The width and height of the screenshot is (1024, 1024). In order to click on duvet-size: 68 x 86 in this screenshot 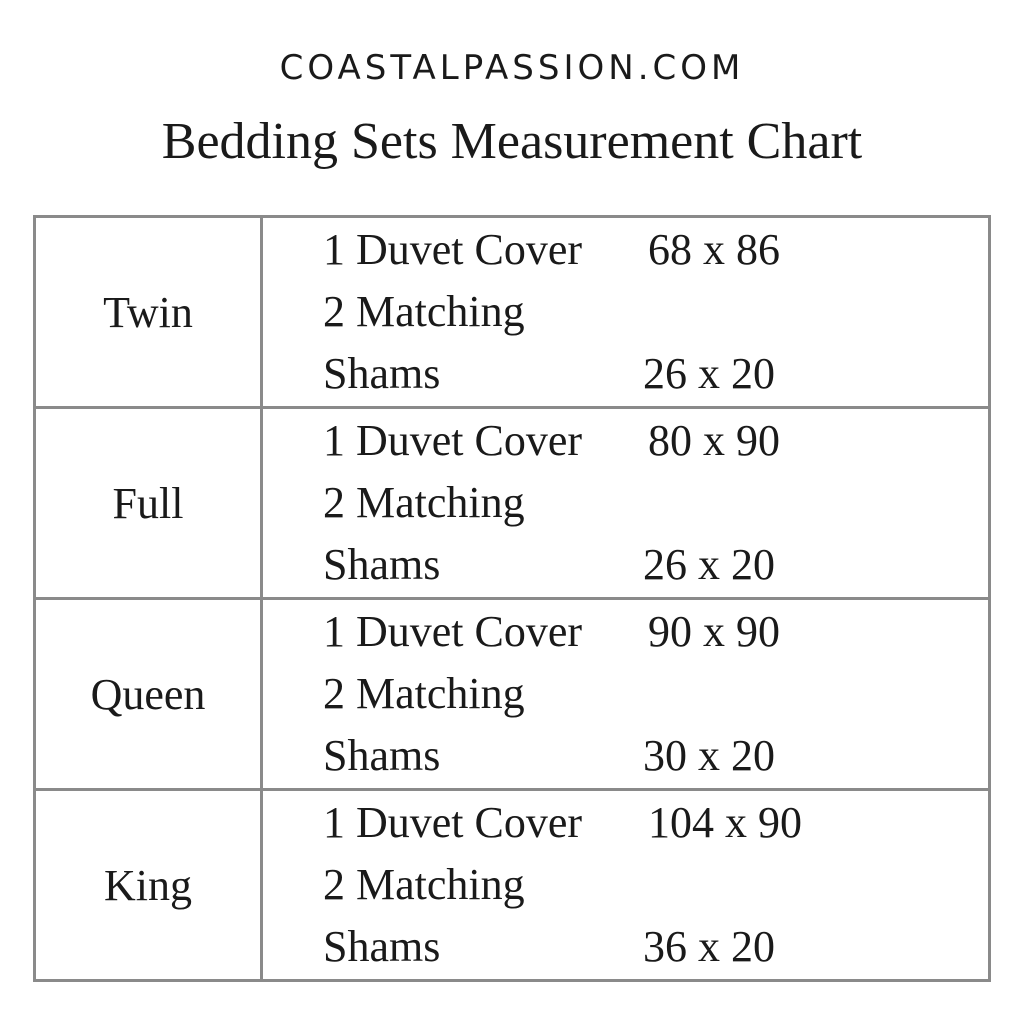, I will do `click(714, 249)`.